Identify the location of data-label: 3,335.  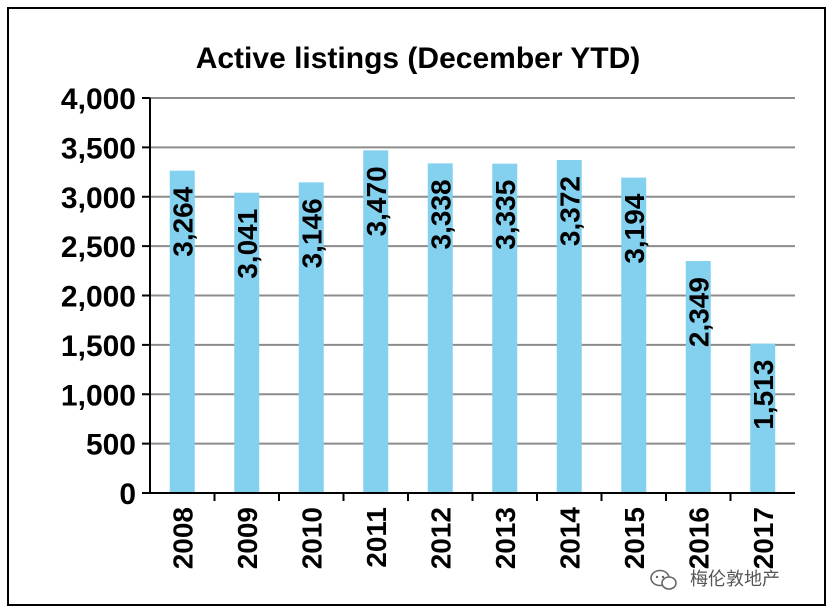
(505, 215).